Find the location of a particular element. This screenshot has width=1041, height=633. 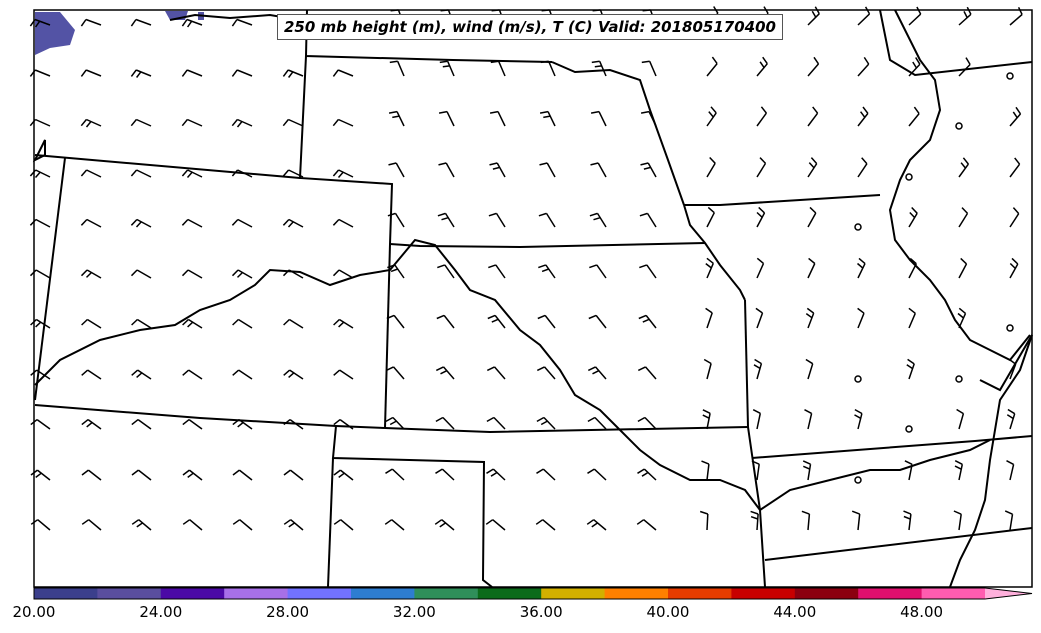

colorbar-extend-arrow is located at coordinates (1008, 593).